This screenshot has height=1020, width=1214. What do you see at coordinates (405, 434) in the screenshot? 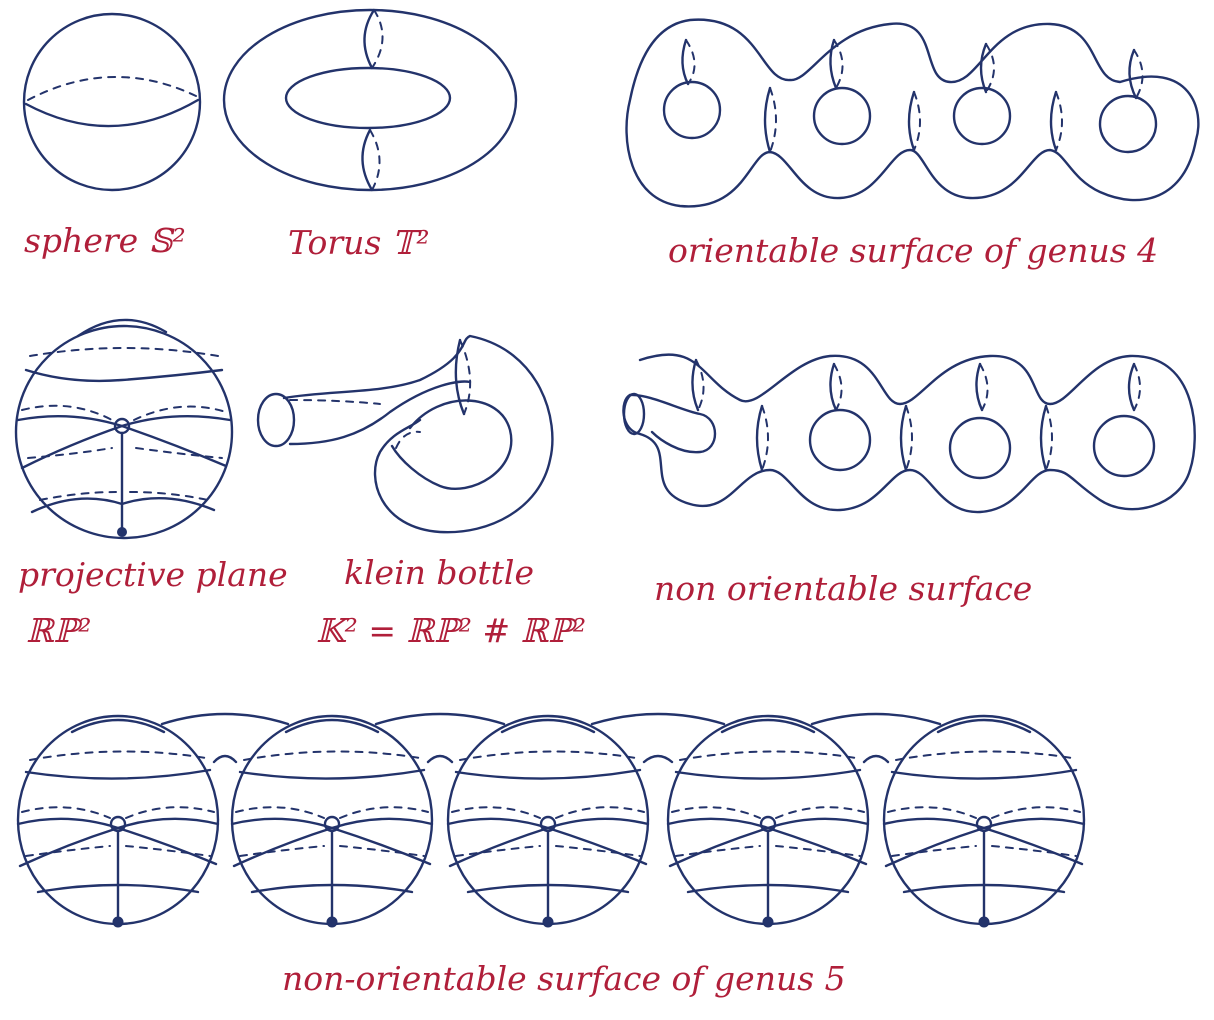
I see `klein-bottle-drawing` at bounding box center [405, 434].